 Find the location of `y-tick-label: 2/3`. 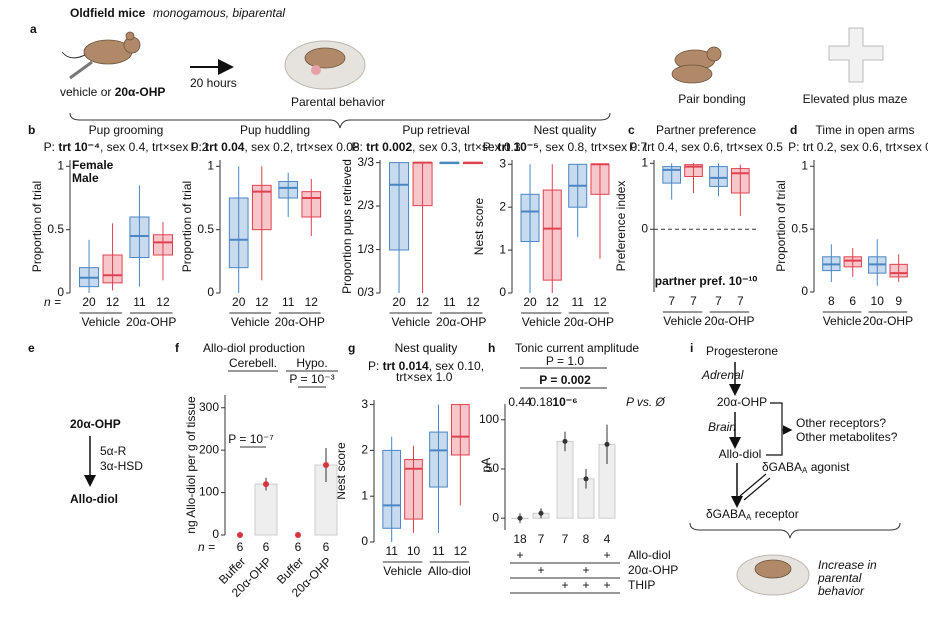

y-tick-label: 2/3 is located at coordinates (365, 205).